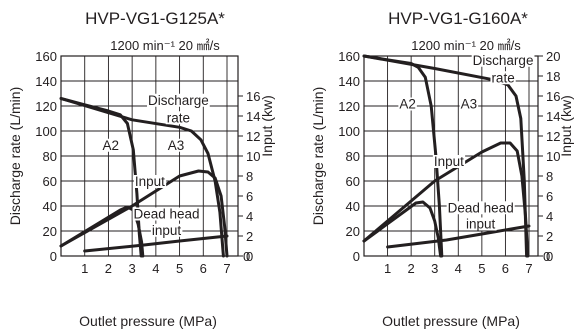 The image size is (578, 332). I want to click on discharge-curve-a3, so click(142, 177).